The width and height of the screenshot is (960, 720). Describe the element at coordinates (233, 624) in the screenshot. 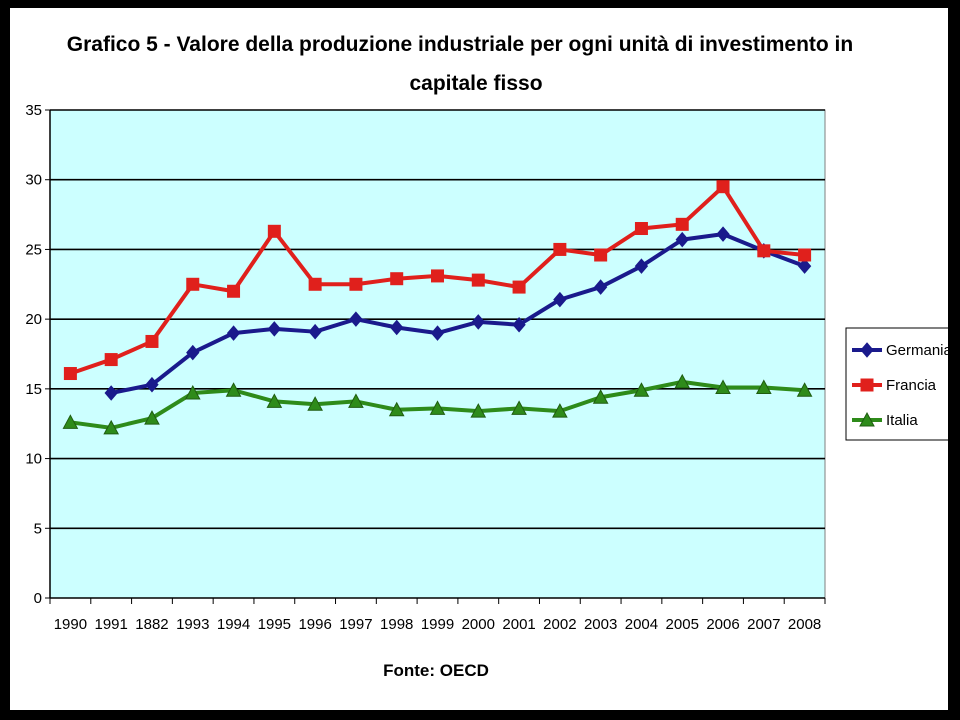

I see `x-tick-label: 1994` at that location.